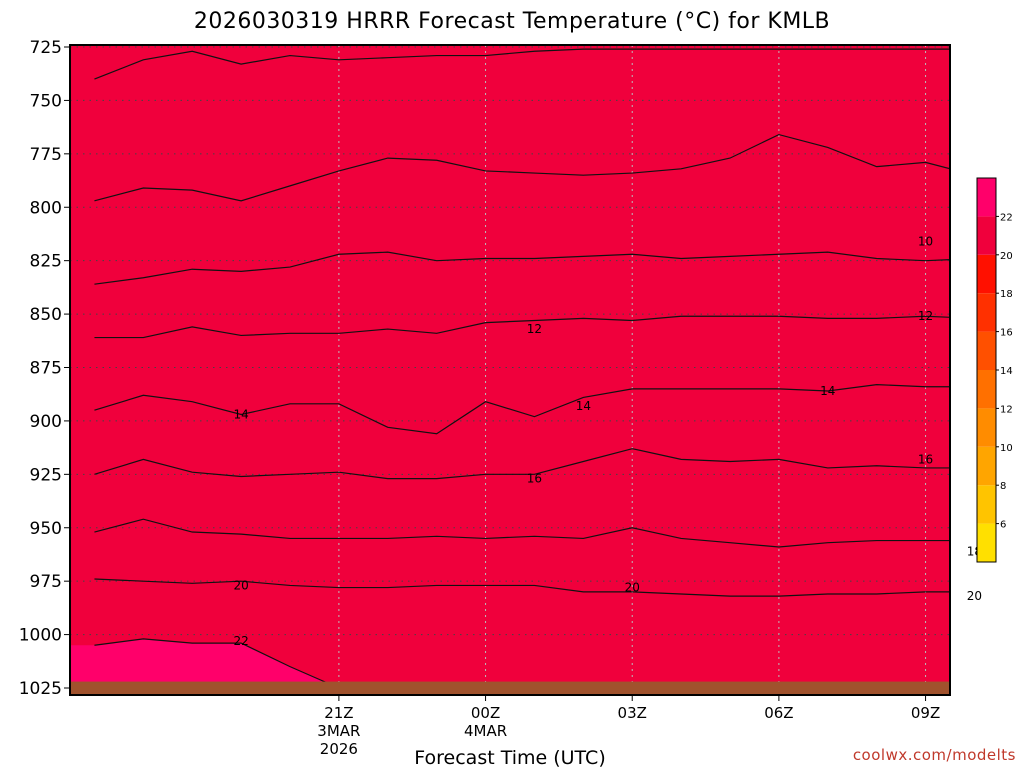 This screenshot has height=768, width=1024. What do you see at coordinates (934, 755) in the screenshot?
I see `credit-text: coolwx.com/modelts` at bounding box center [934, 755].